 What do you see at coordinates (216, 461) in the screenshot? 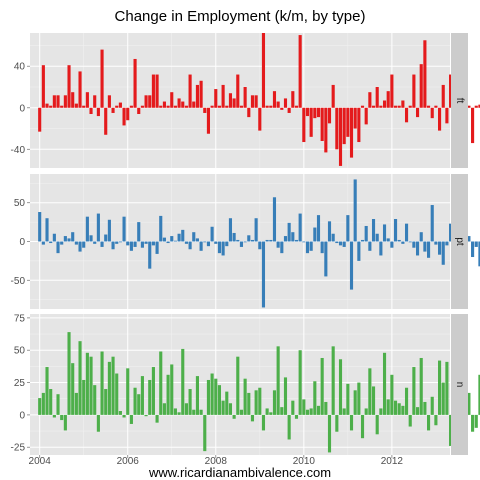
I see `x-tick-label: 2008` at bounding box center [216, 461].